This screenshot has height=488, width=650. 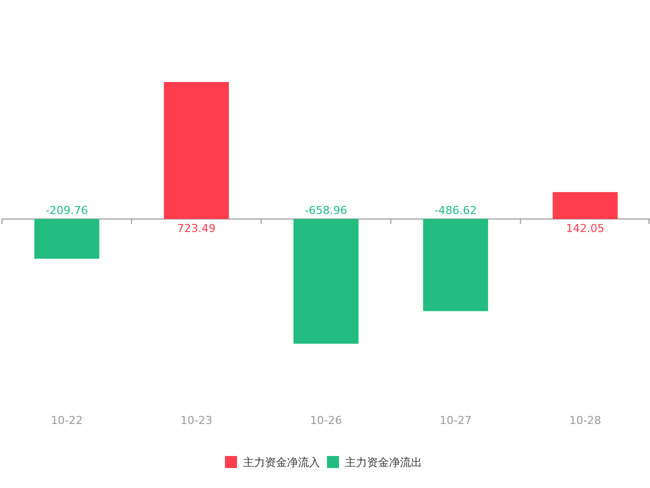 I want to click on data-label: 723.49, so click(x=196, y=228).